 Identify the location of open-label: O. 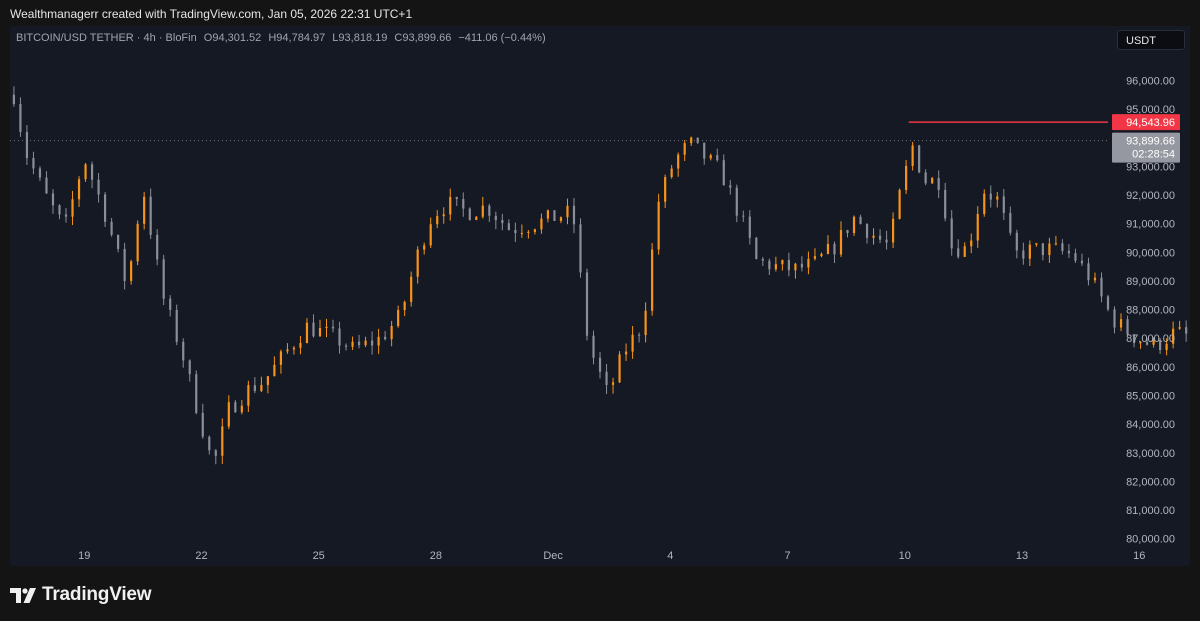
(208, 38).